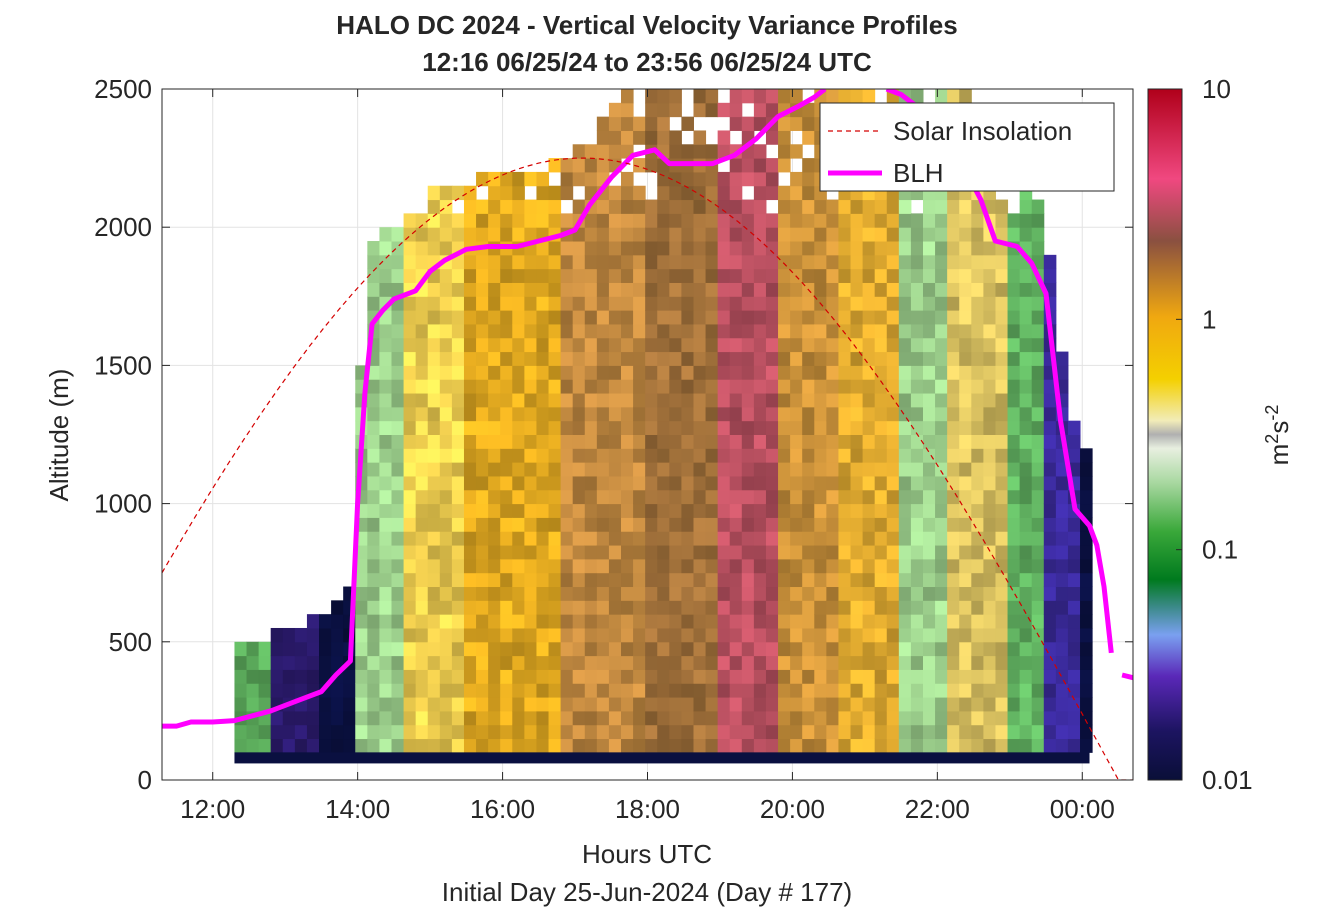 This screenshot has width=1343, height=911. I want to click on legend-box, so click(967, 147).